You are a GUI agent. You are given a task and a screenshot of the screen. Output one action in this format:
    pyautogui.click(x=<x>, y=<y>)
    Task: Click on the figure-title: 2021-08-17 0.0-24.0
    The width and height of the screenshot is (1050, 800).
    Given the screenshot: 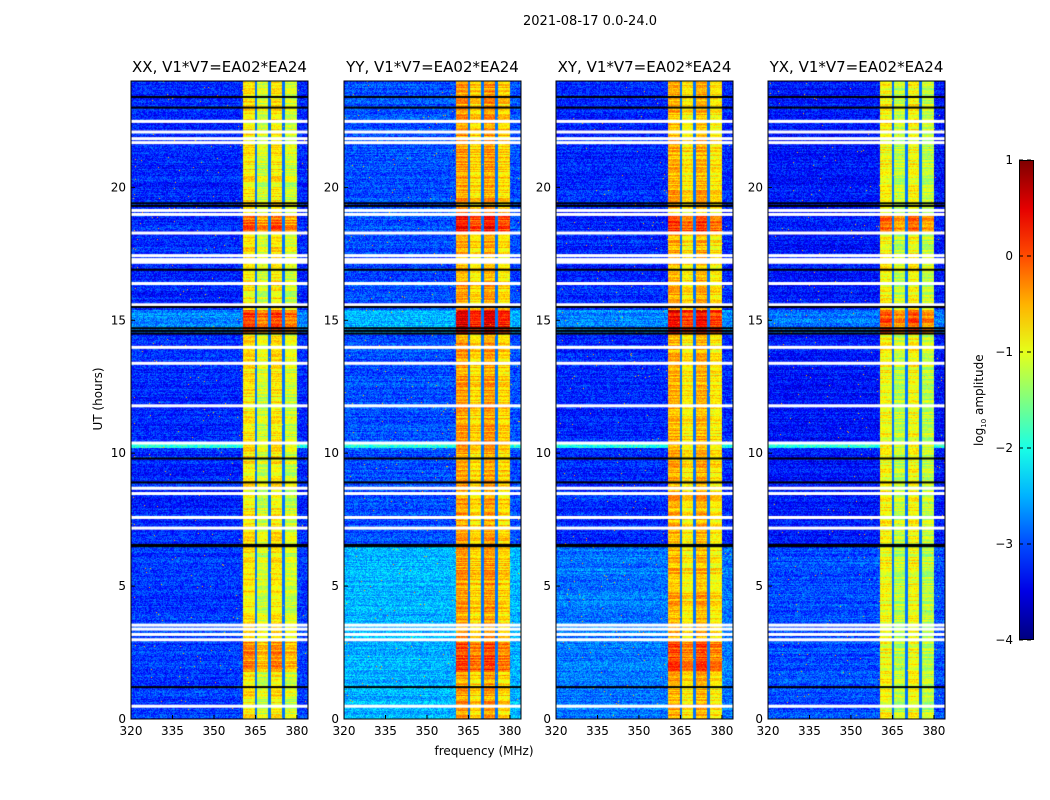 What is the action you would take?
    pyautogui.click(x=590, y=21)
    